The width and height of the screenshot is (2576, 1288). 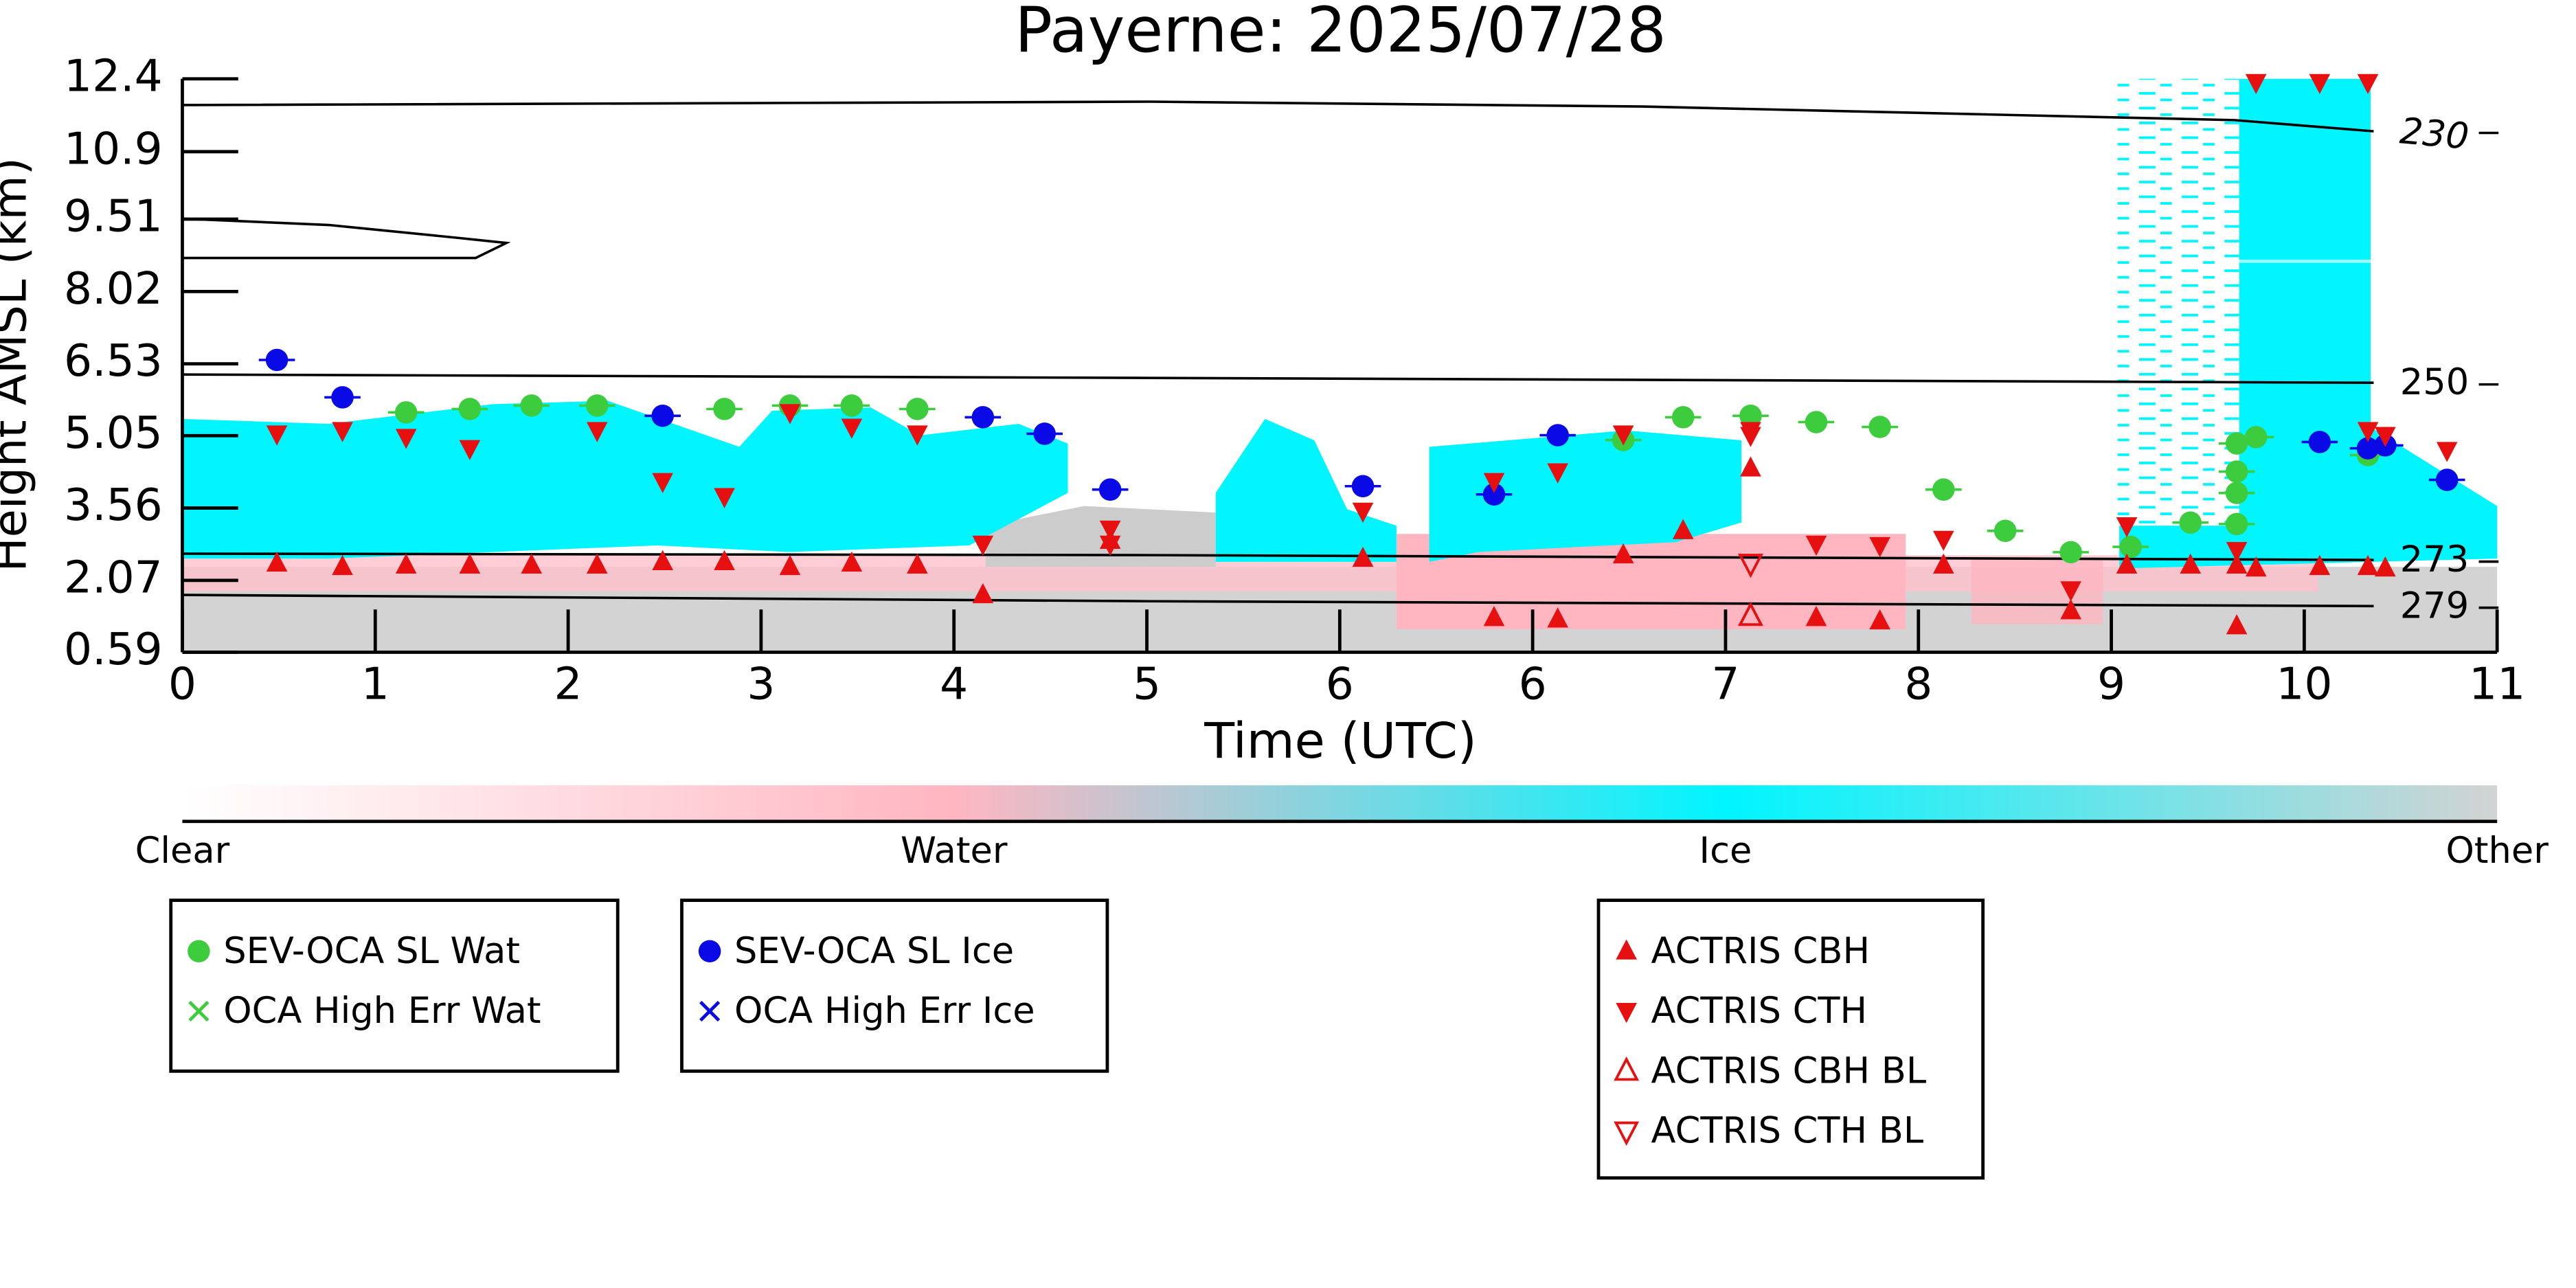 What do you see at coordinates (1725, 684) in the screenshot?
I see `x-tick-label: 7` at bounding box center [1725, 684].